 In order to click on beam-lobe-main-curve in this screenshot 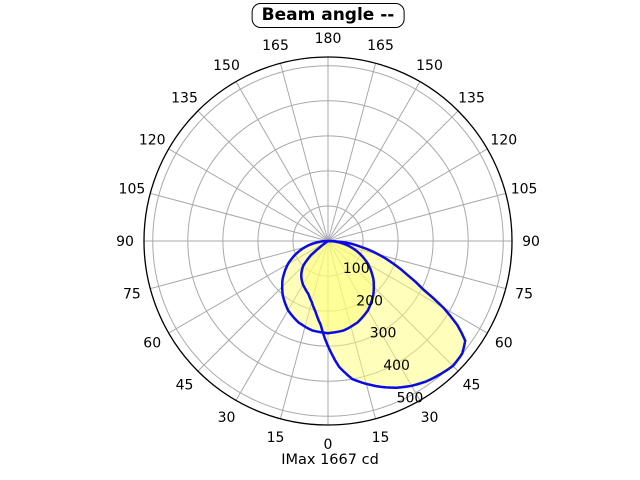, I will do `click(383, 314)`.